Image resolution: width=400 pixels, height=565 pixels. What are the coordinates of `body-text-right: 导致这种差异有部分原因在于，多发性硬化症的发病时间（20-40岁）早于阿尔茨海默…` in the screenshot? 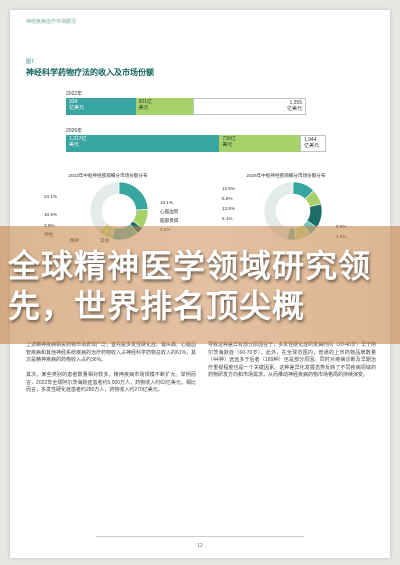 It's located at (292, 360).